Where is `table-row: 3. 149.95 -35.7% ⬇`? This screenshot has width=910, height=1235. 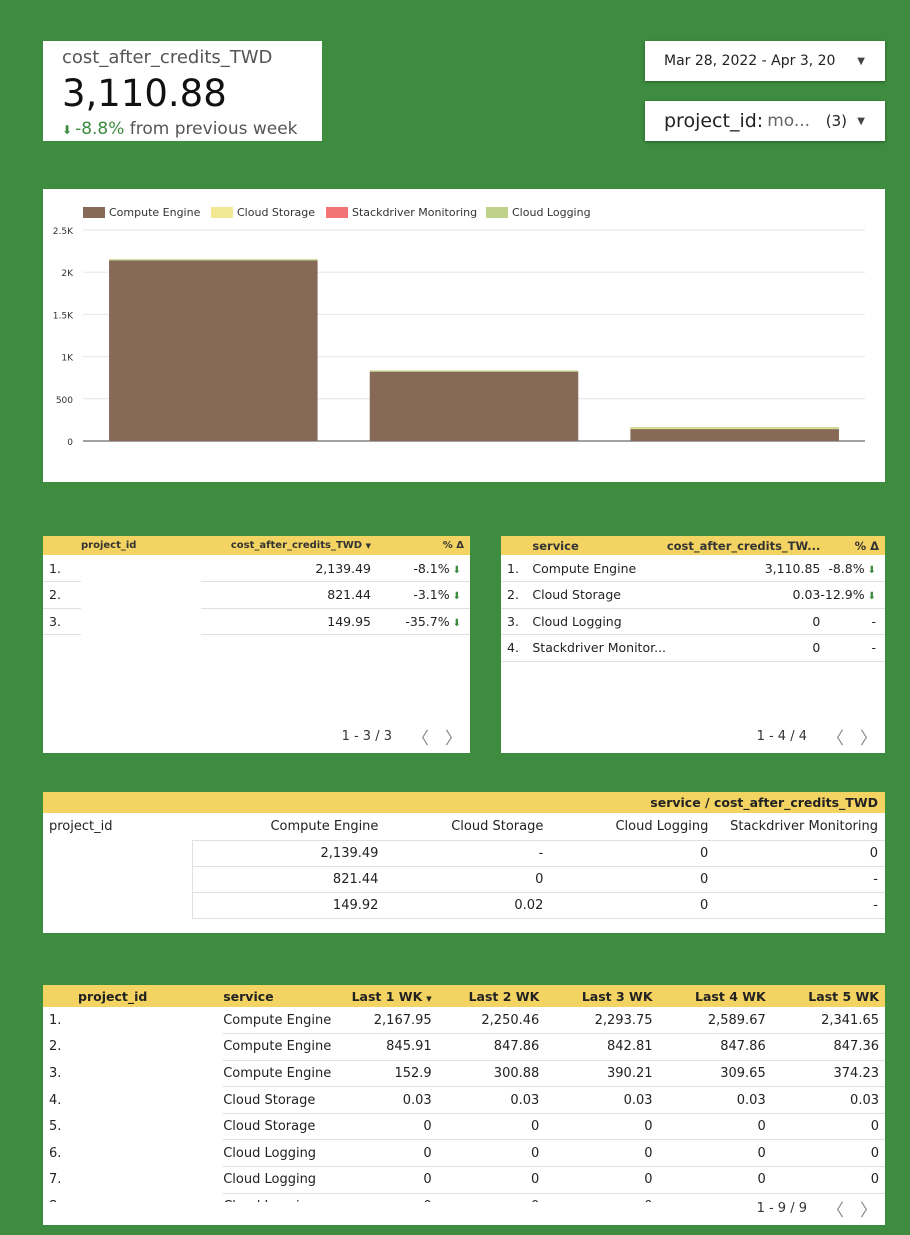
table-row: 3. 149.95 -35.7% ⬇ is located at coordinates (256, 621).